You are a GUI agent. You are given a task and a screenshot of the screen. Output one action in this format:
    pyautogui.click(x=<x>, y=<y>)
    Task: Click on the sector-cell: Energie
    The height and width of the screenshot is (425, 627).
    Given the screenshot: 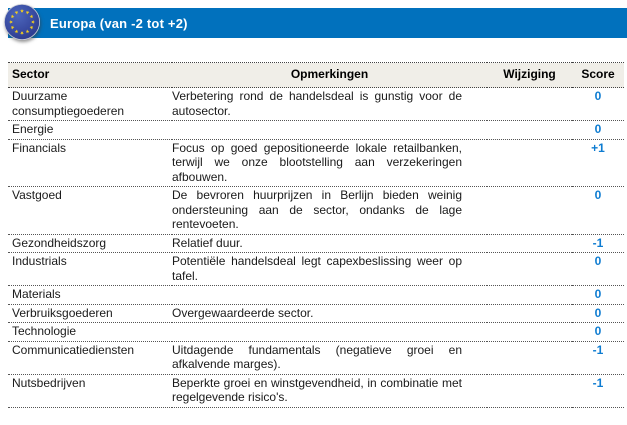 What is the action you would take?
    pyautogui.click(x=90, y=130)
    